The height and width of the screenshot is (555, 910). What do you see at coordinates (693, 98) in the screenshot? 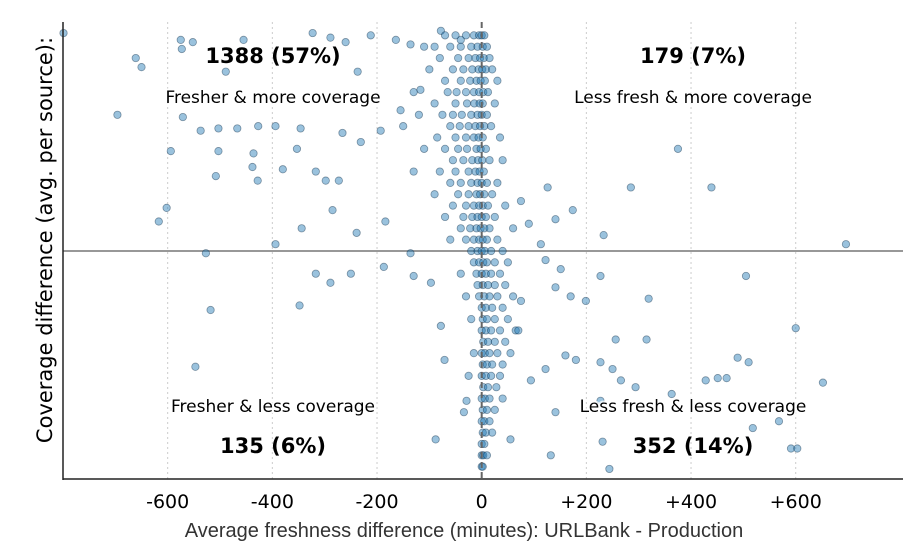
I see `label-top-right: Less fresh & more coverage` at bounding box center [693, 98].